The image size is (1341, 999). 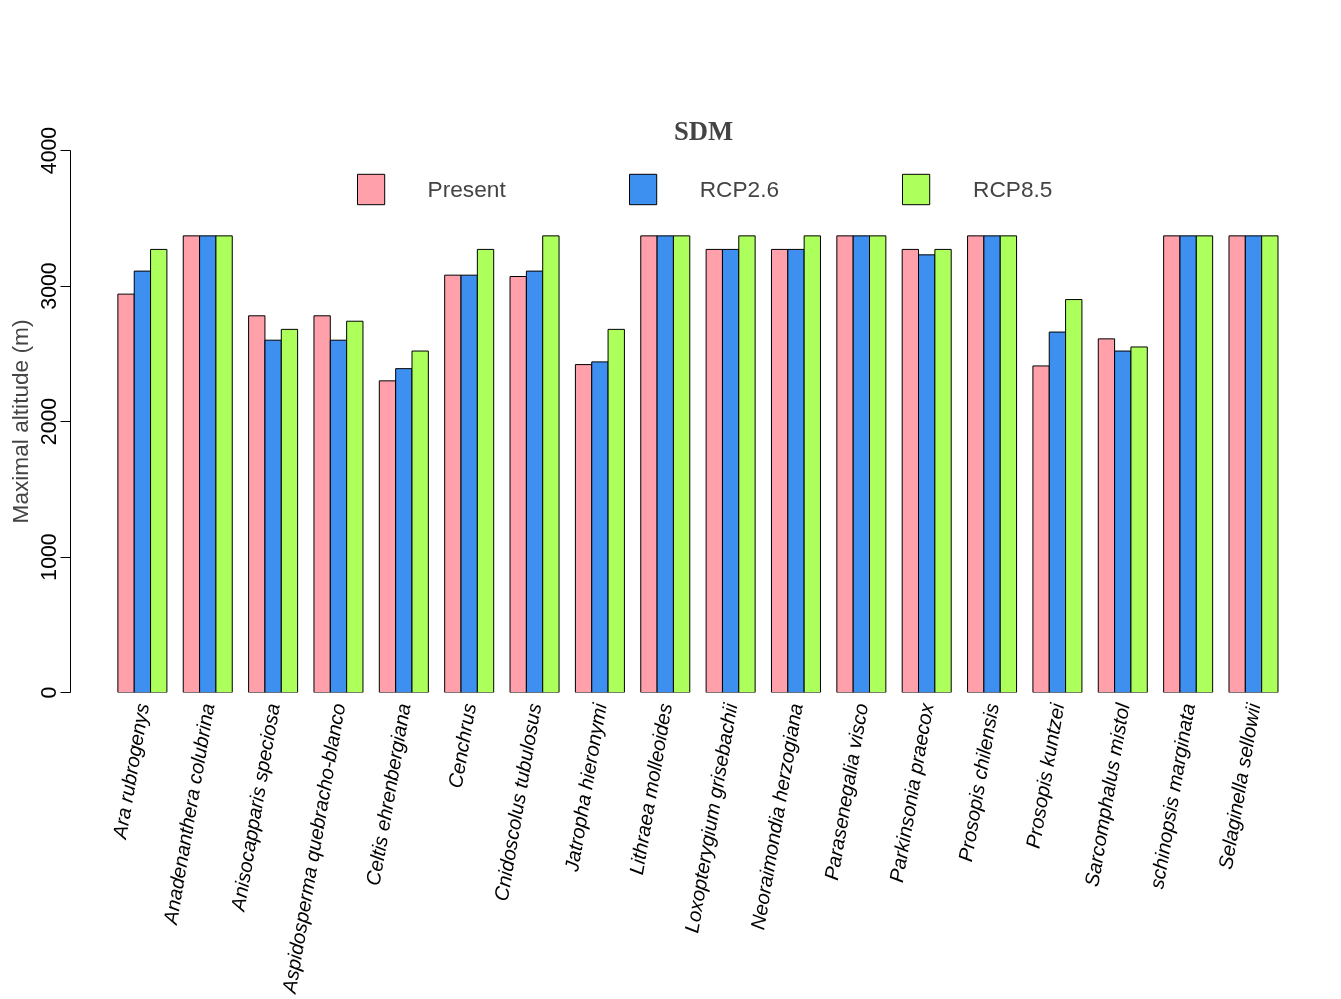 What do you see at coordinates (462, 745) in the screenshot?
I see `x-tick-label: Cenchrus` at bounding box center [462, 745].